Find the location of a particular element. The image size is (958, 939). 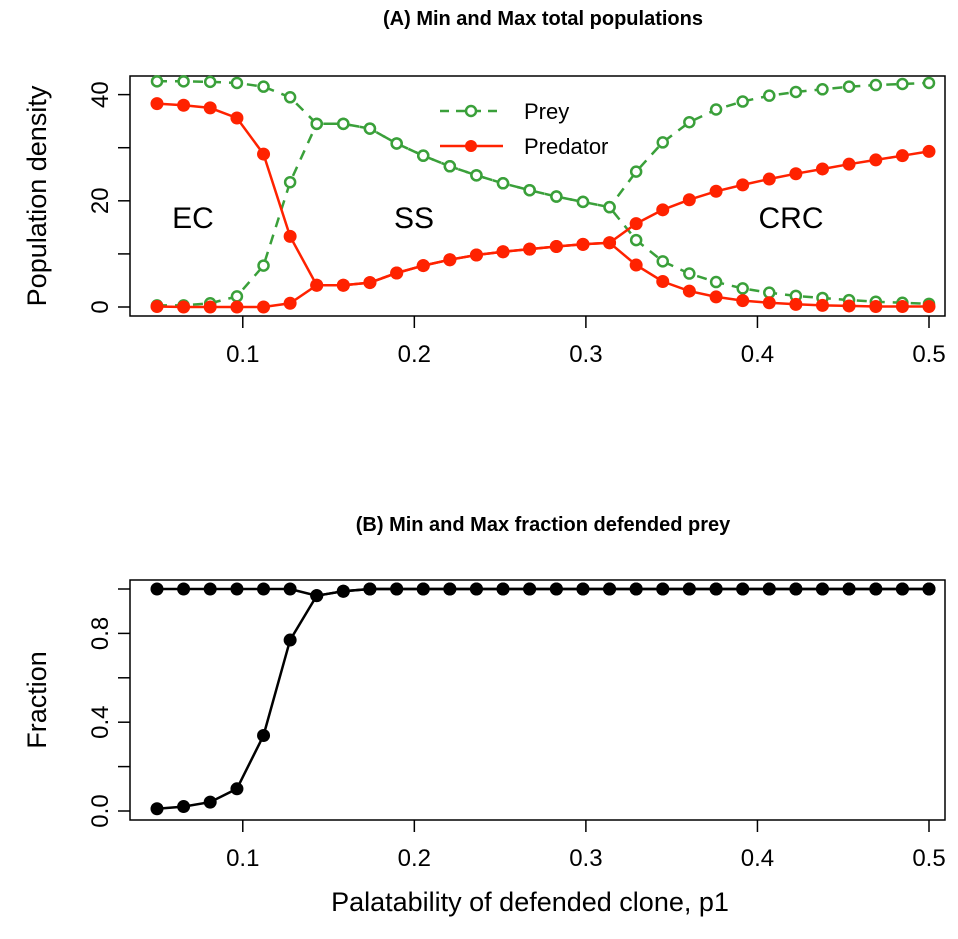

panel-b-x-tick-label: 0.2 is located at coordinates (414, 858).